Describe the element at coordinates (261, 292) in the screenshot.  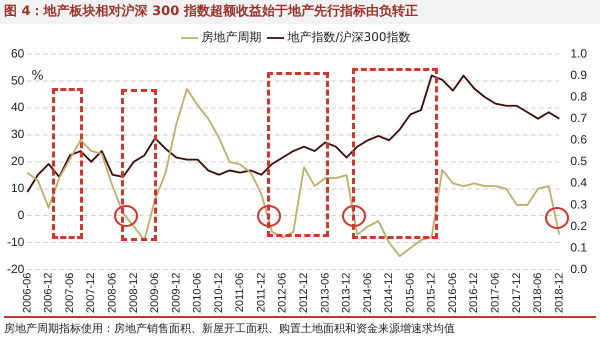
I see `x-tick-label: 2011-12` at that location.